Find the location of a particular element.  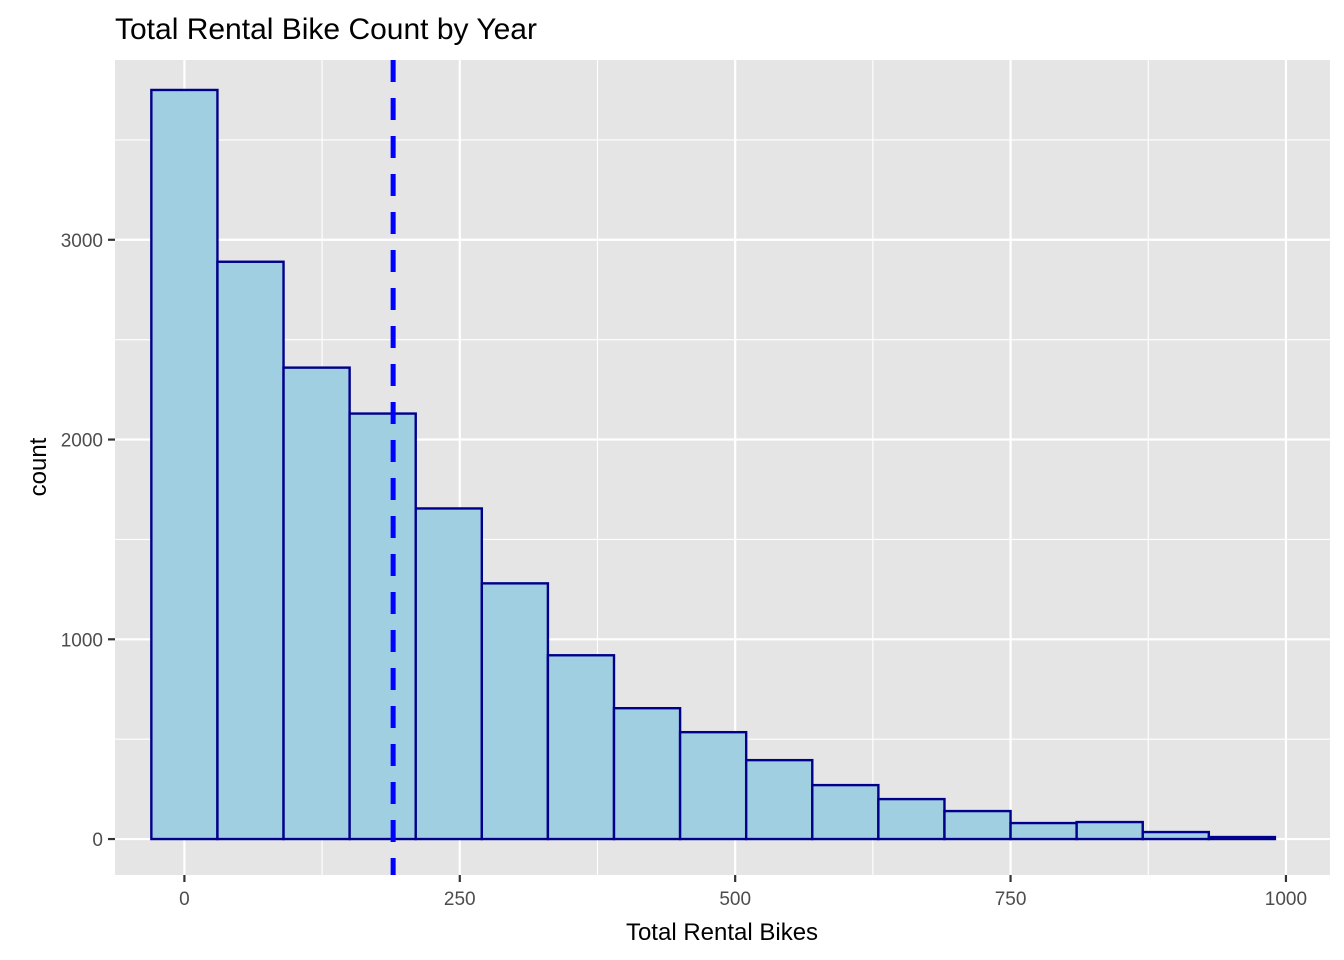

y-tick-label: 0 is located at coordinates (97, 840).